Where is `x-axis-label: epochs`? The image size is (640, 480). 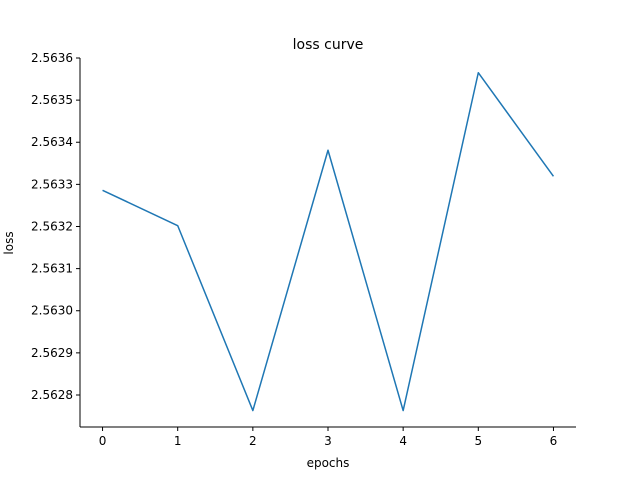 x-axis-label: epochs is located at coordinates (328, 463).